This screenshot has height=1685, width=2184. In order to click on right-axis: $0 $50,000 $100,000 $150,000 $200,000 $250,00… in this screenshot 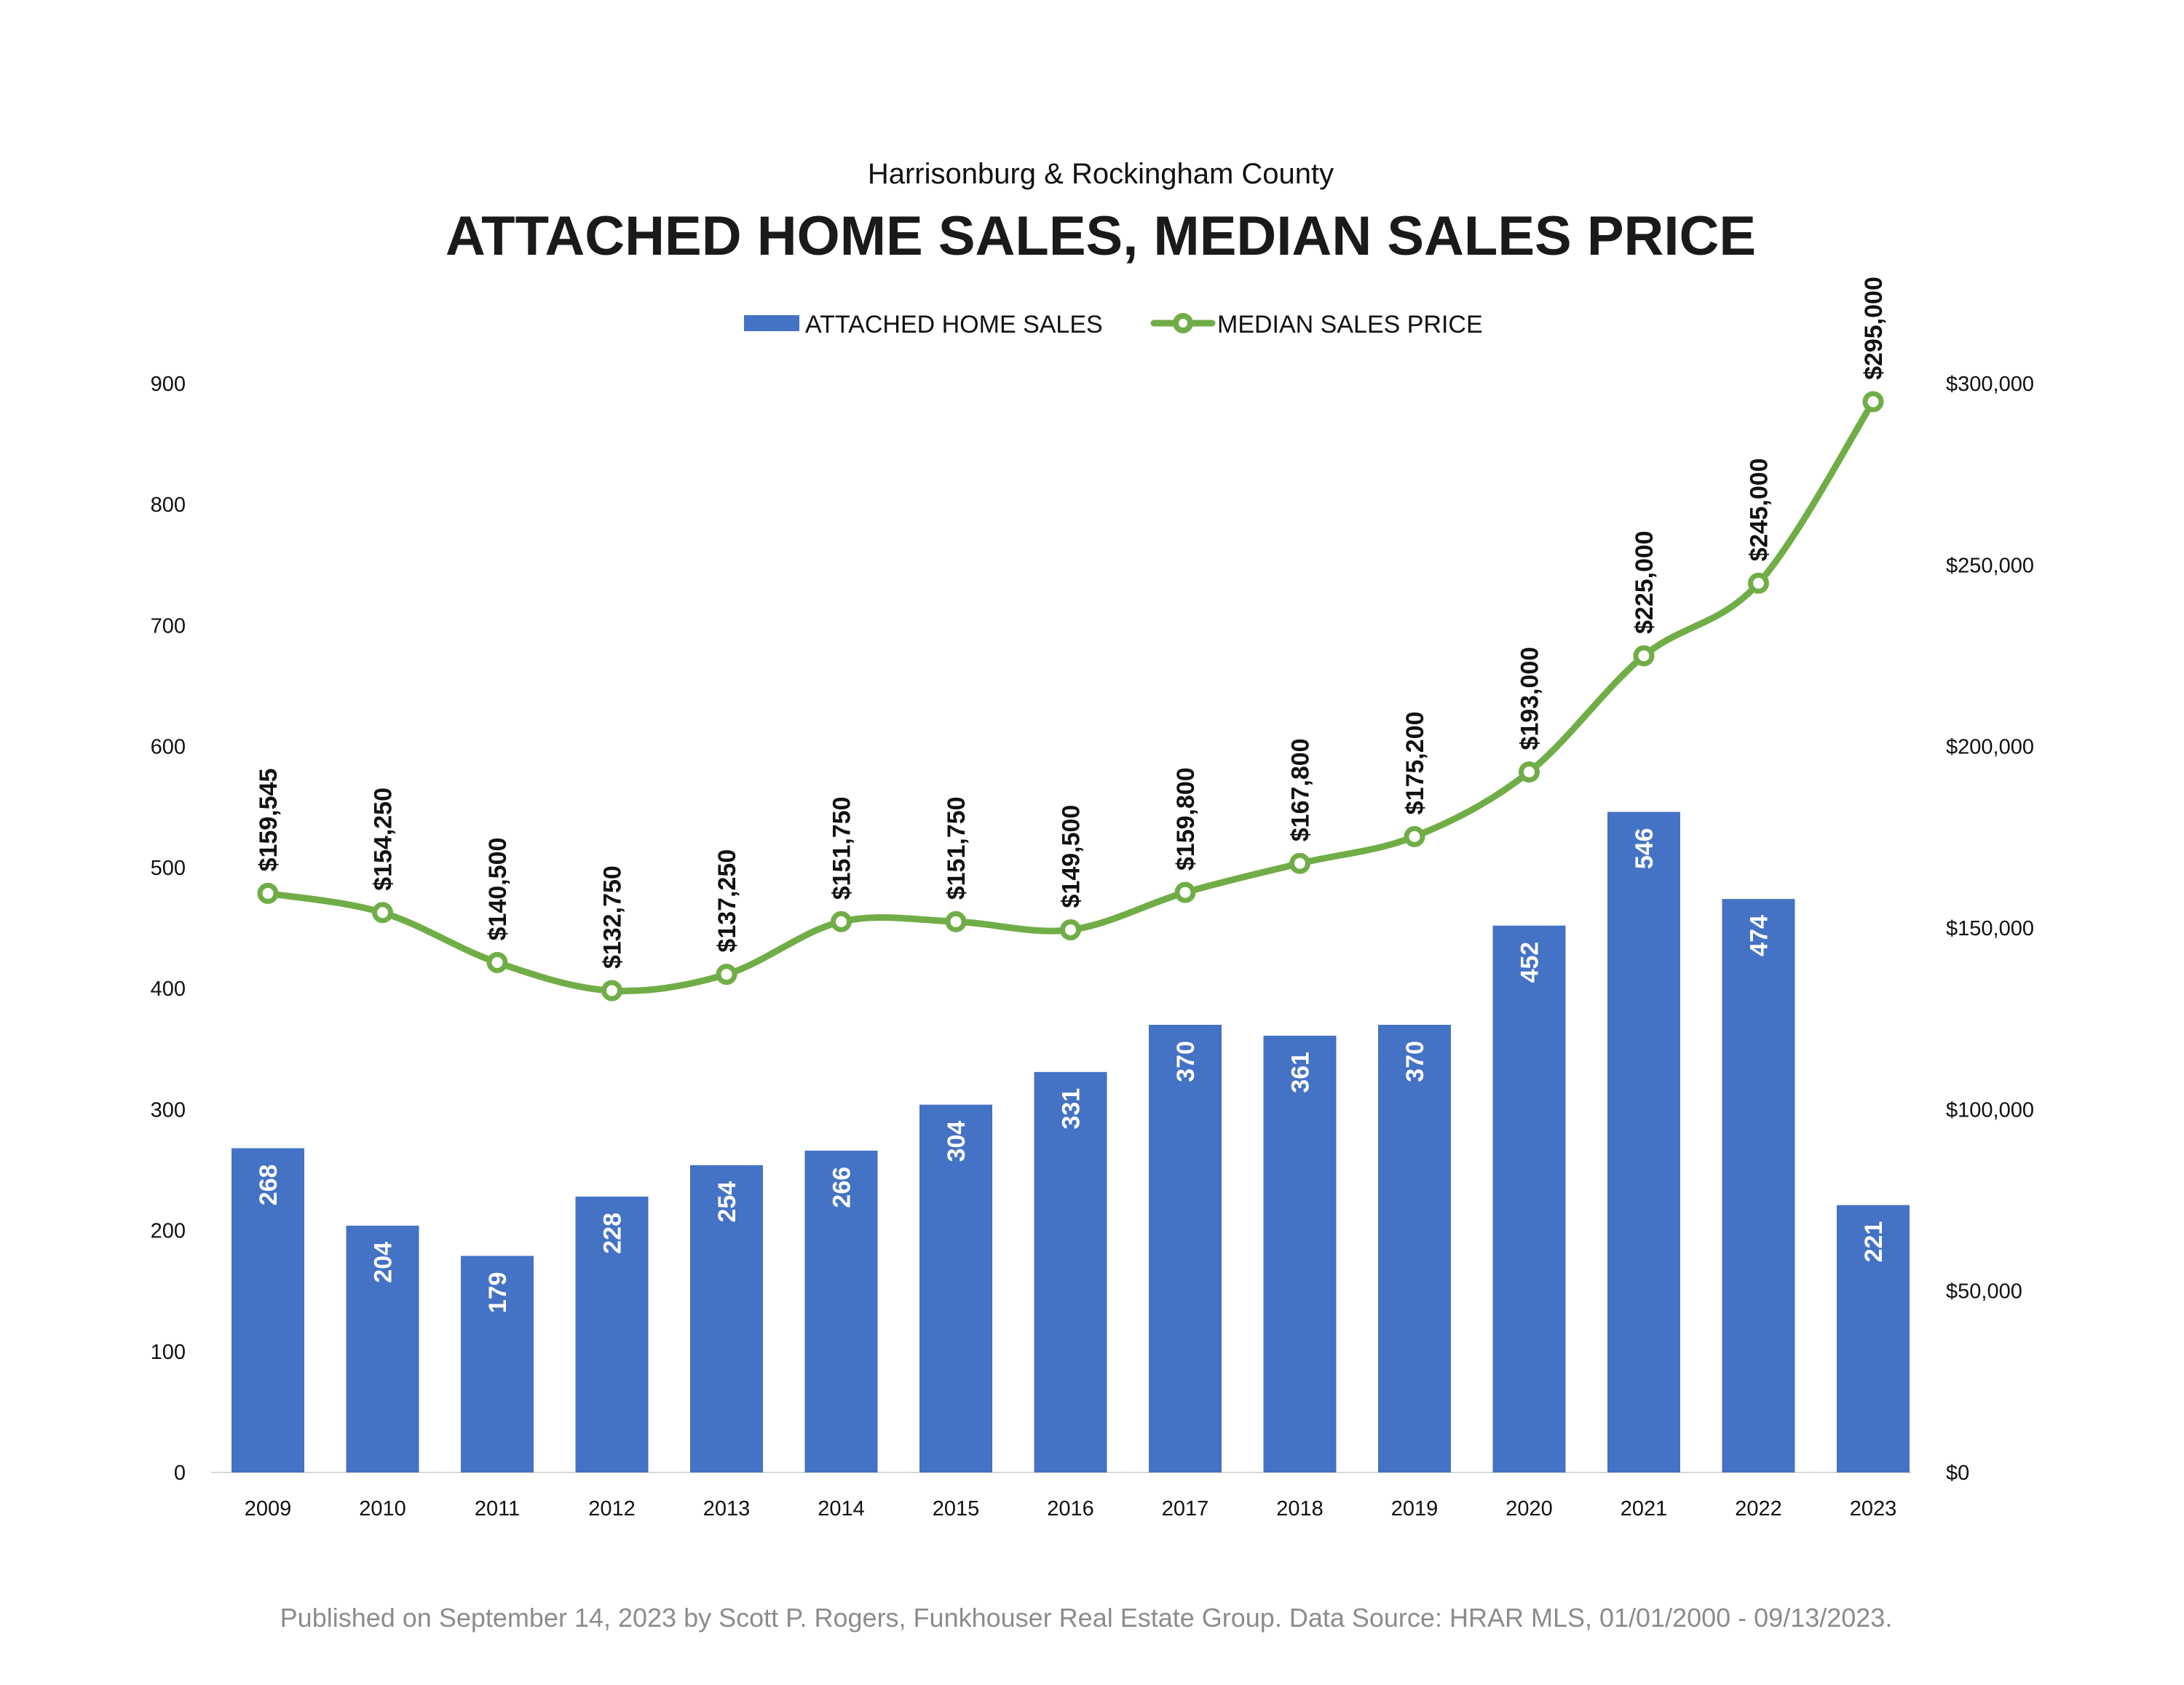, I will do `click(1990, 929)`.